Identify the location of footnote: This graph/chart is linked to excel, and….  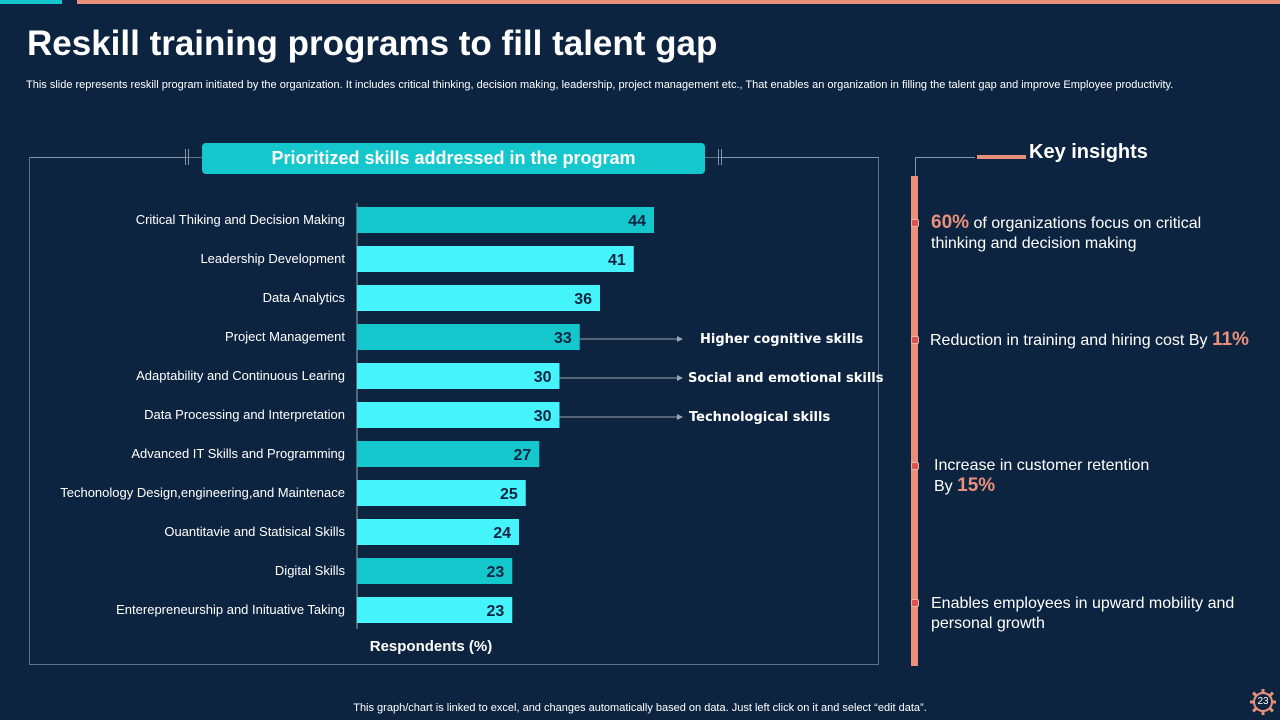
(640, 708).